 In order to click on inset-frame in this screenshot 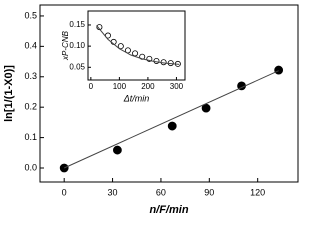, I will do `click(136, 45)`.